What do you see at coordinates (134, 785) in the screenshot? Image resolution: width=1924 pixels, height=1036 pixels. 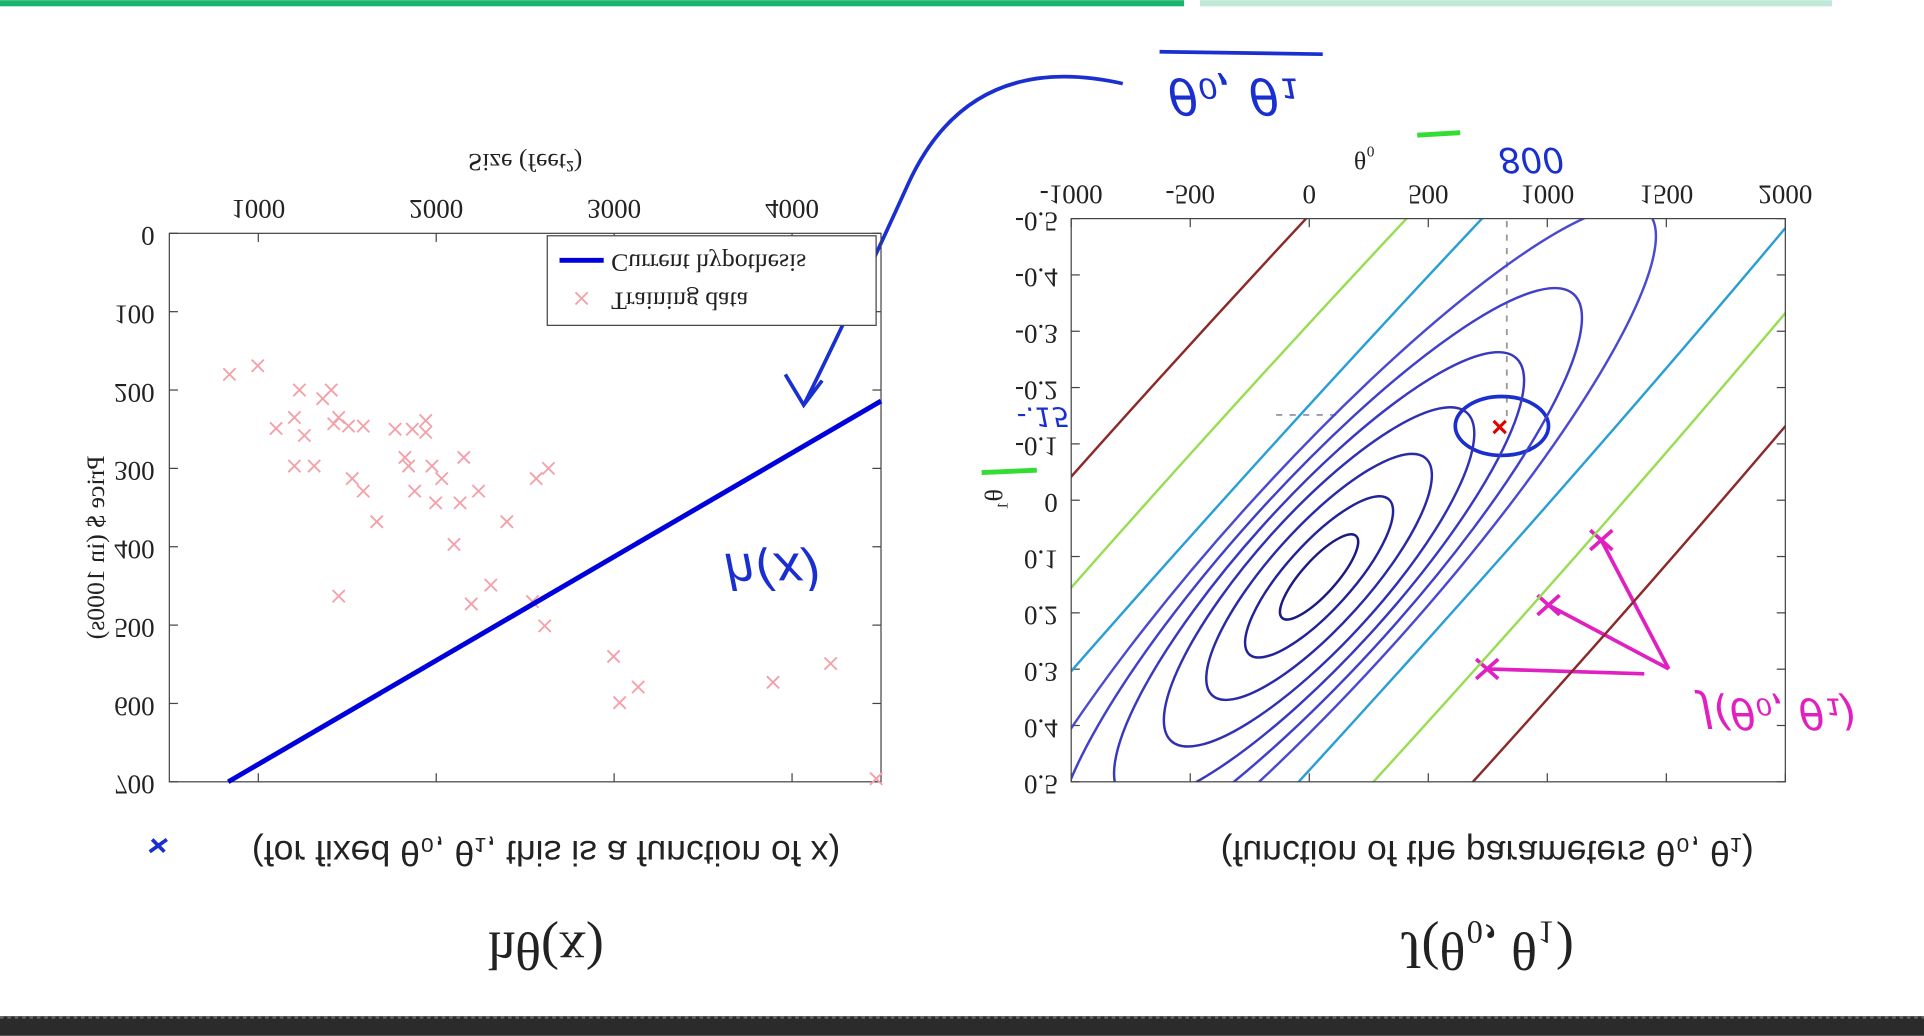 I see `y-tick-label: 700` at bounding box center [134, 785].